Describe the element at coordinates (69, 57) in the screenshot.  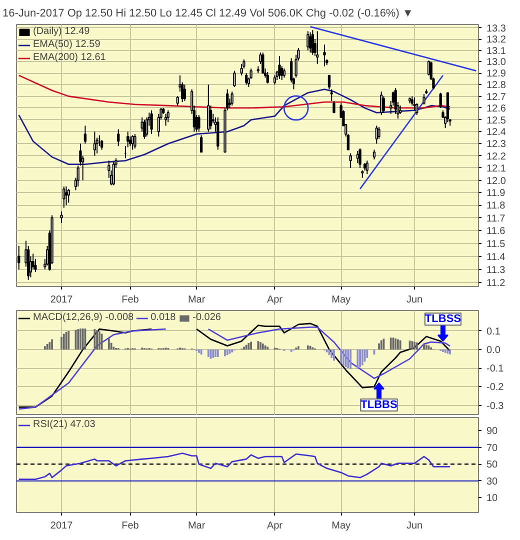
I see `legend-label: EMA(200) 12.61` at that location.